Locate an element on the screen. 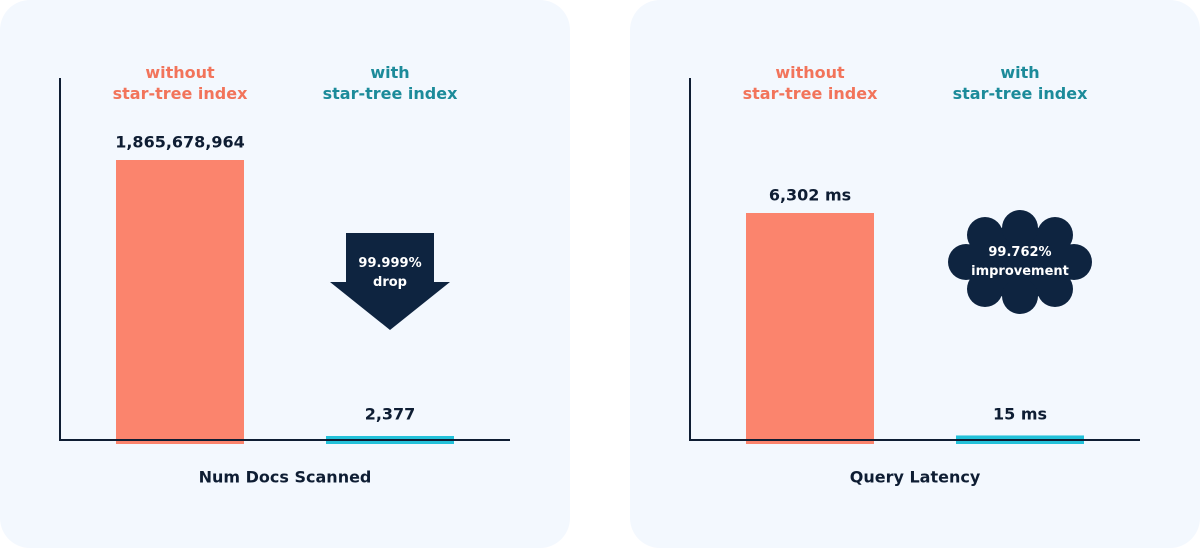 This screenshot has width=1200, height=548. value-label: 15 ms is located at coordinates (1020, 414).